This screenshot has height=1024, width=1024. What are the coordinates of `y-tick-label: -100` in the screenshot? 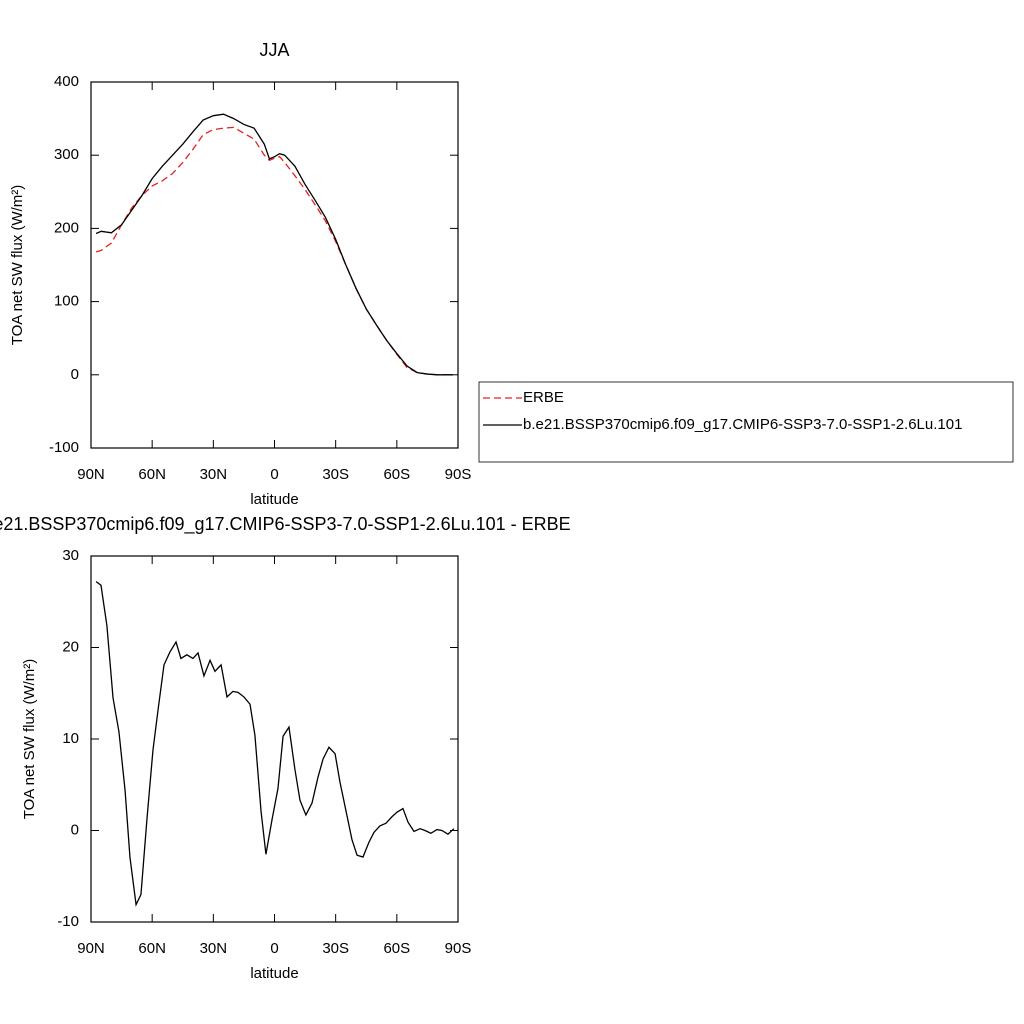 It's located at (64, 447).